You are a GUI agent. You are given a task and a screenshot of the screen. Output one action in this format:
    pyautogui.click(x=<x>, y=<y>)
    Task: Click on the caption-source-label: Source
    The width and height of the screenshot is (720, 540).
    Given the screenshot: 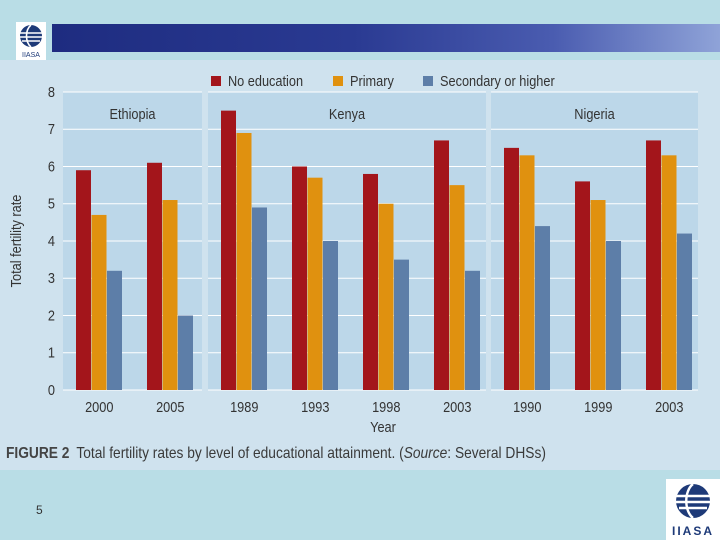 What is the action you would take?
    pyautogui.click(x=425, y=453)
    